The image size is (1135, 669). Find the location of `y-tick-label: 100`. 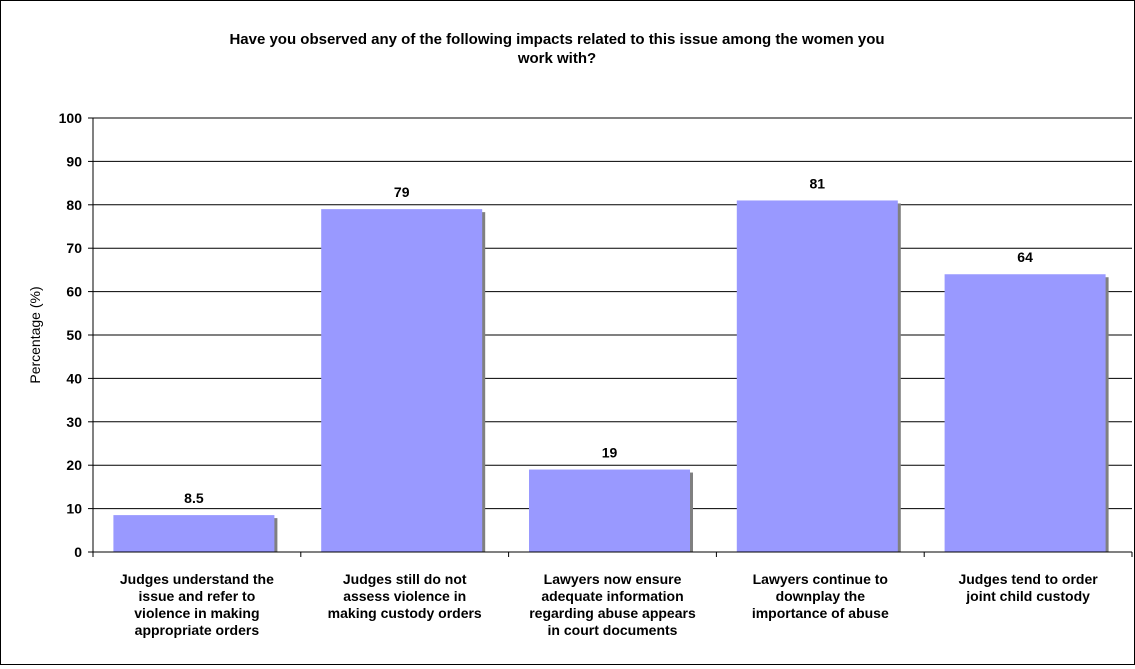

y-tick-label: 100 is located at coordinates (71, 118).